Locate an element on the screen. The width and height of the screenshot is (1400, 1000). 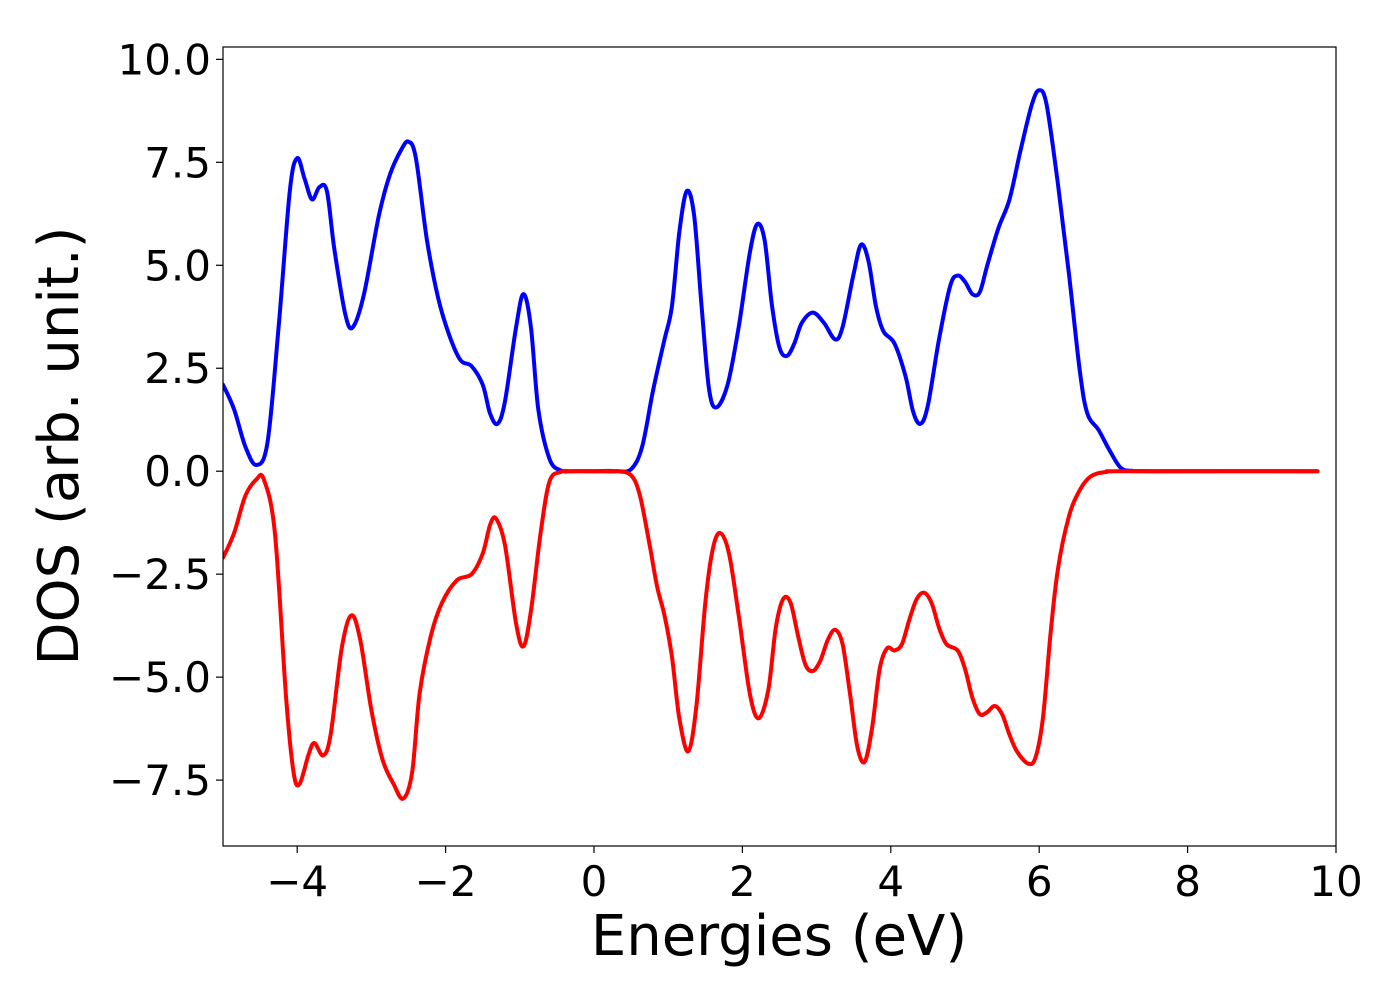
x-axis-label: Energies (eV) is located at coordinates (779, 936).